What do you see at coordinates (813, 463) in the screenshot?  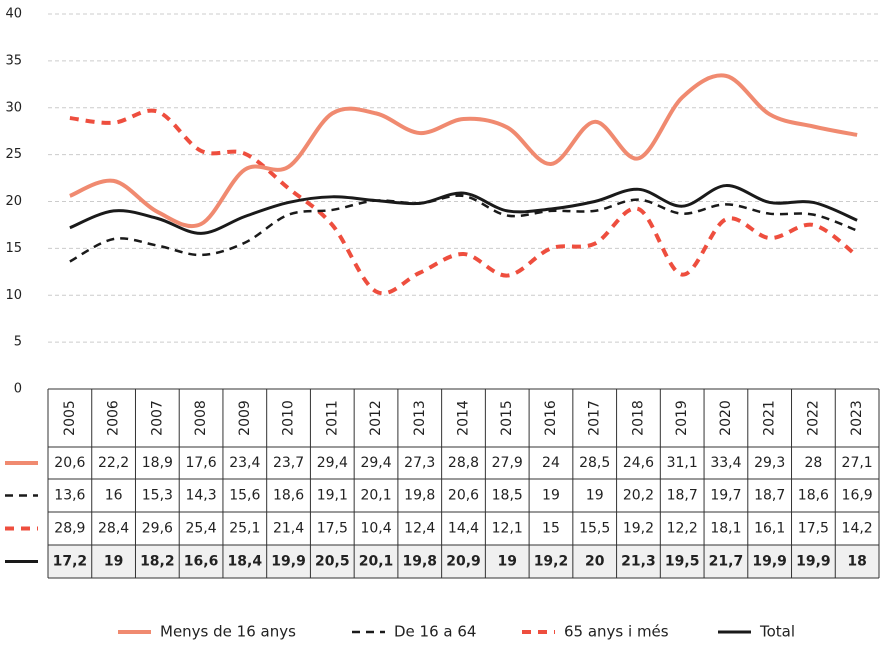 I see `table-value: 28` at bounding box center [813, 463].